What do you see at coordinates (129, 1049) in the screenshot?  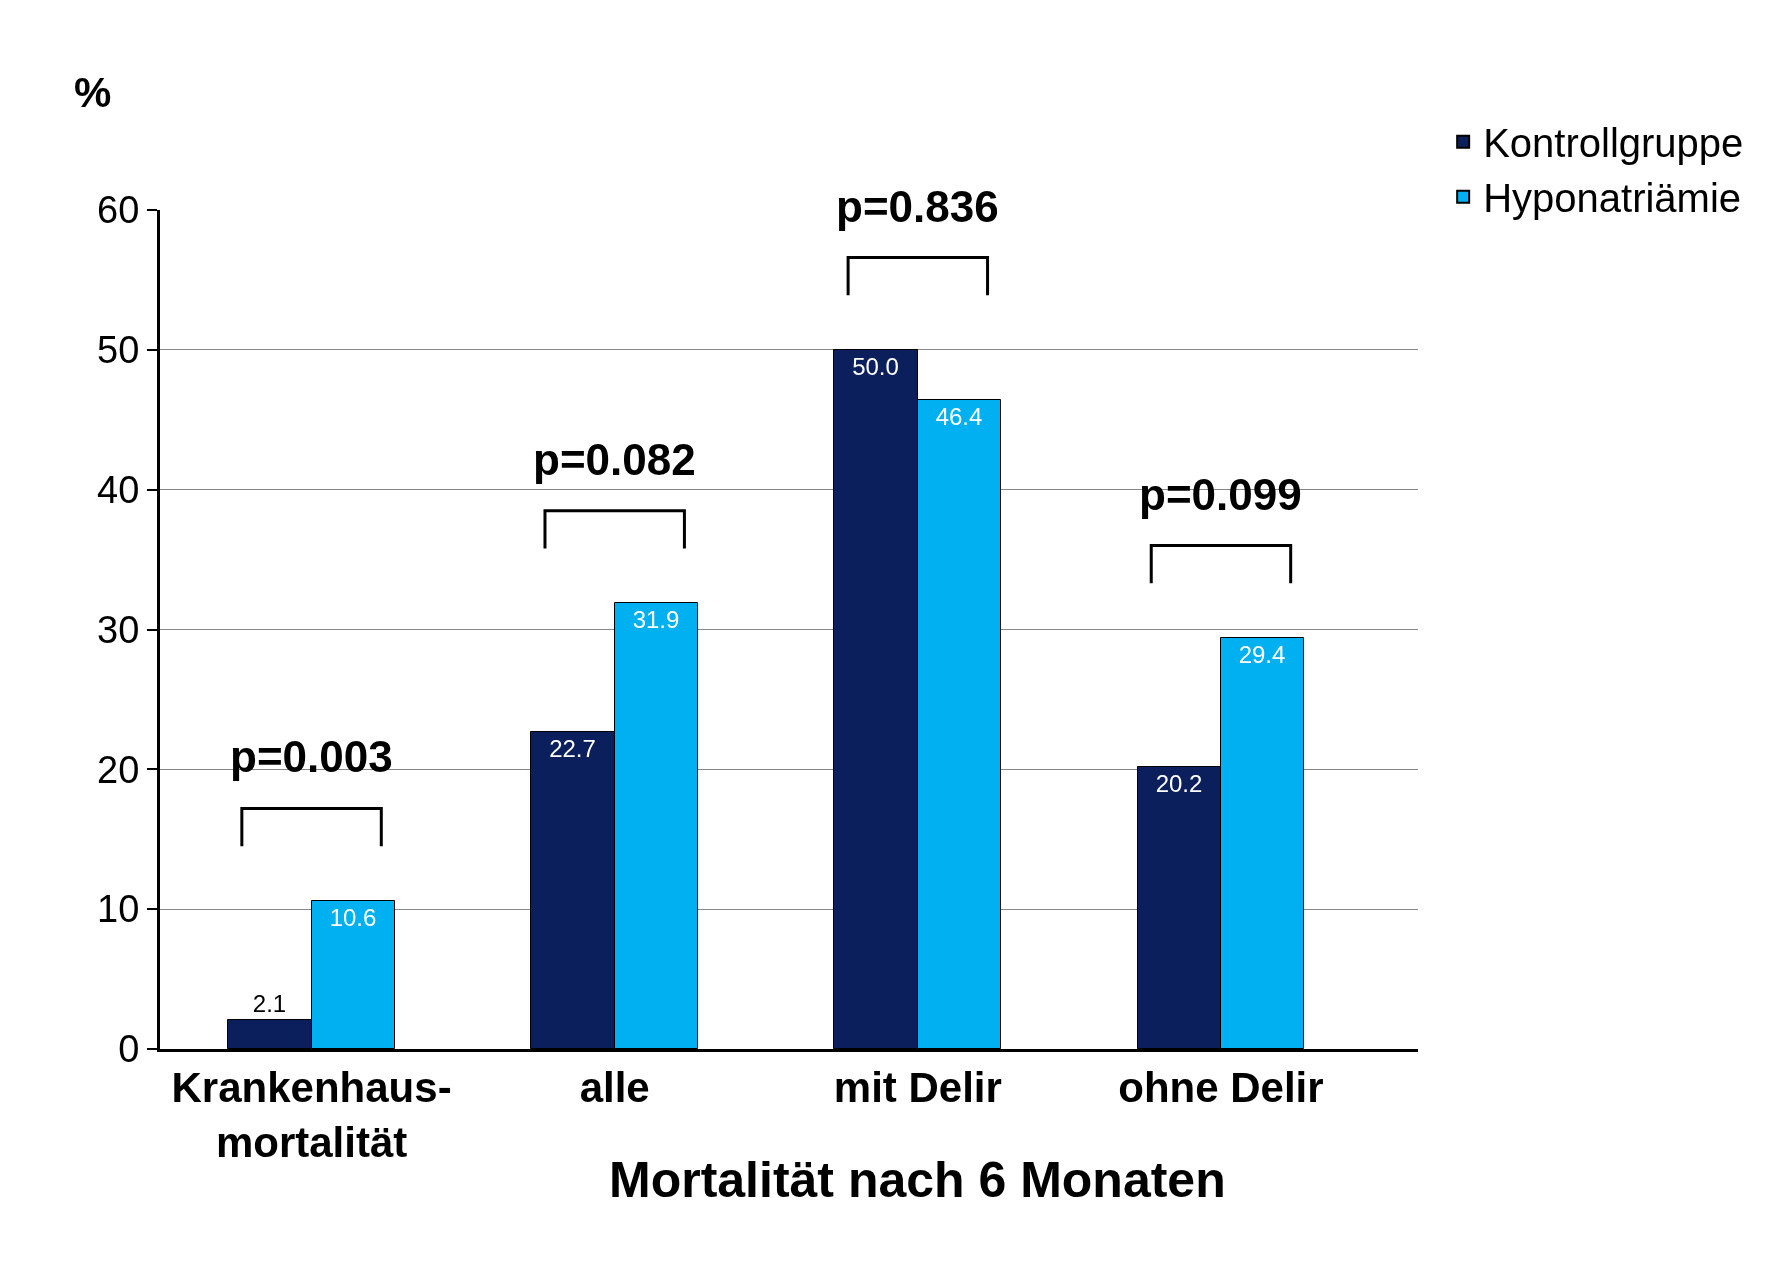 I see `y-tick-label: 0` at bounding box center [129, 1049].